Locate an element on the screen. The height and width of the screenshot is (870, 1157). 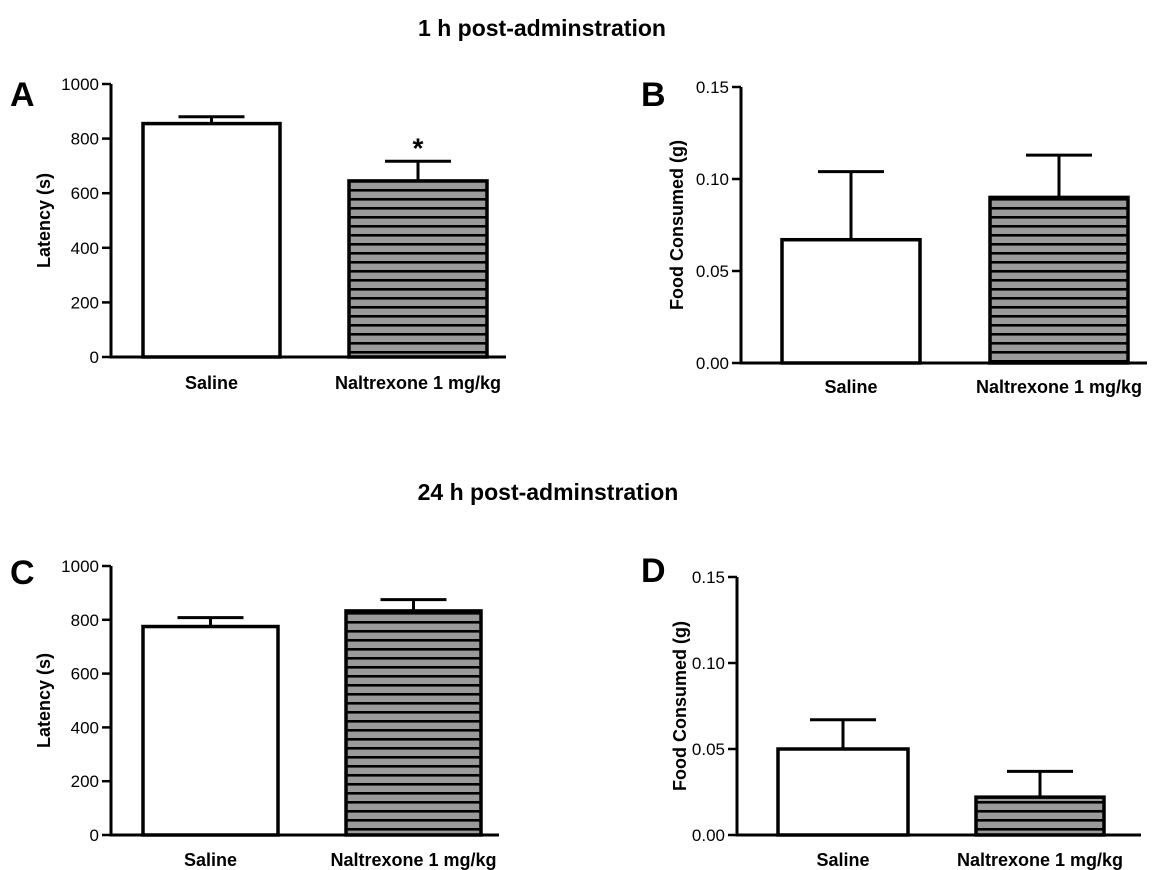
section-title-bottom: 24 h post-adminstration is located at coordinates (548, 492).